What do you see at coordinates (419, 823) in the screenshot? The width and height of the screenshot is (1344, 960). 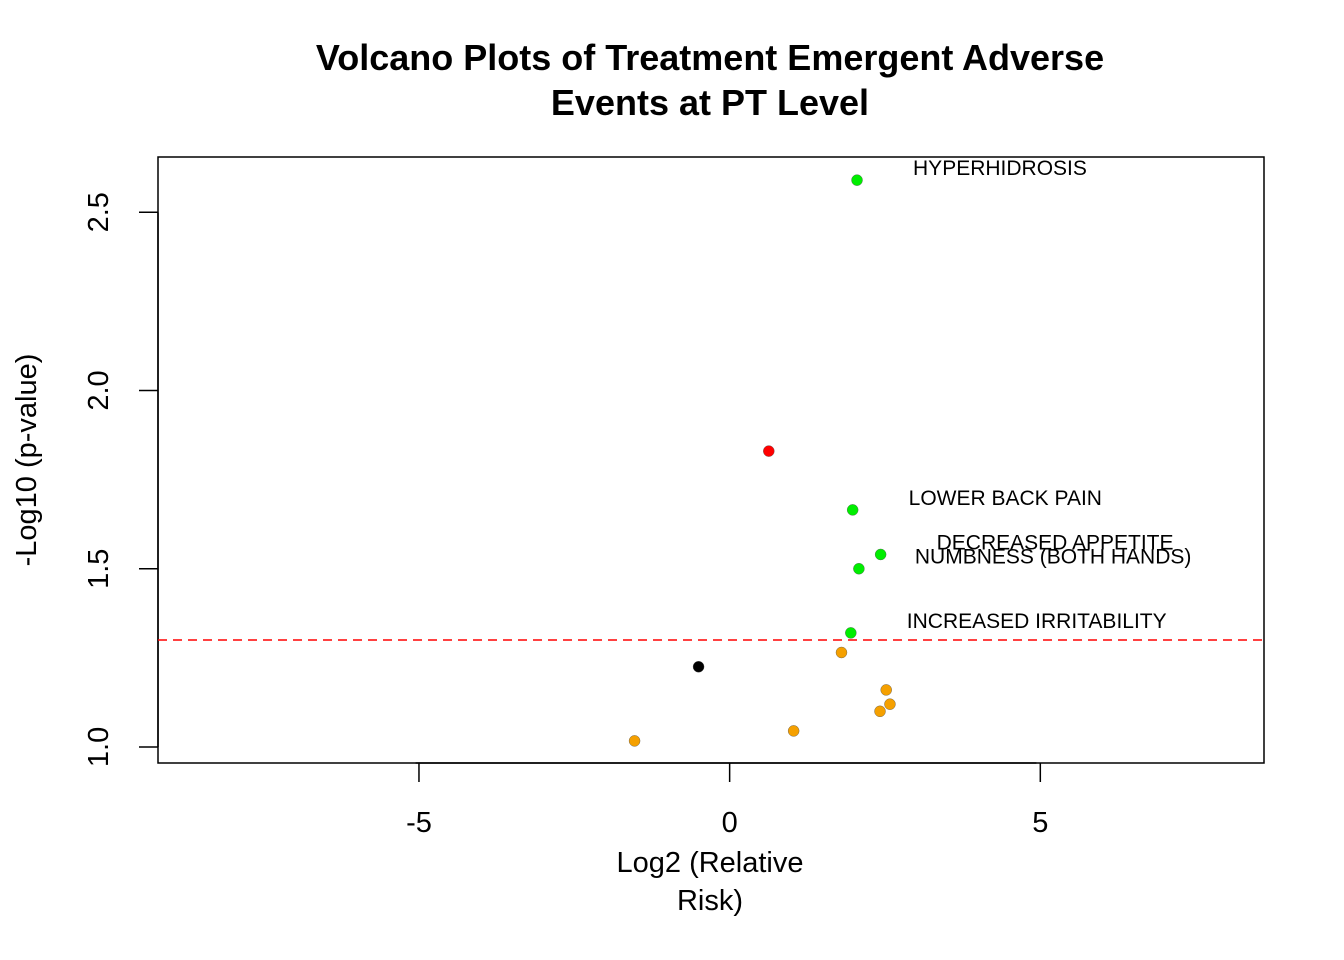 I see `x-tick-label: -5` at bounding box center [419, 823].